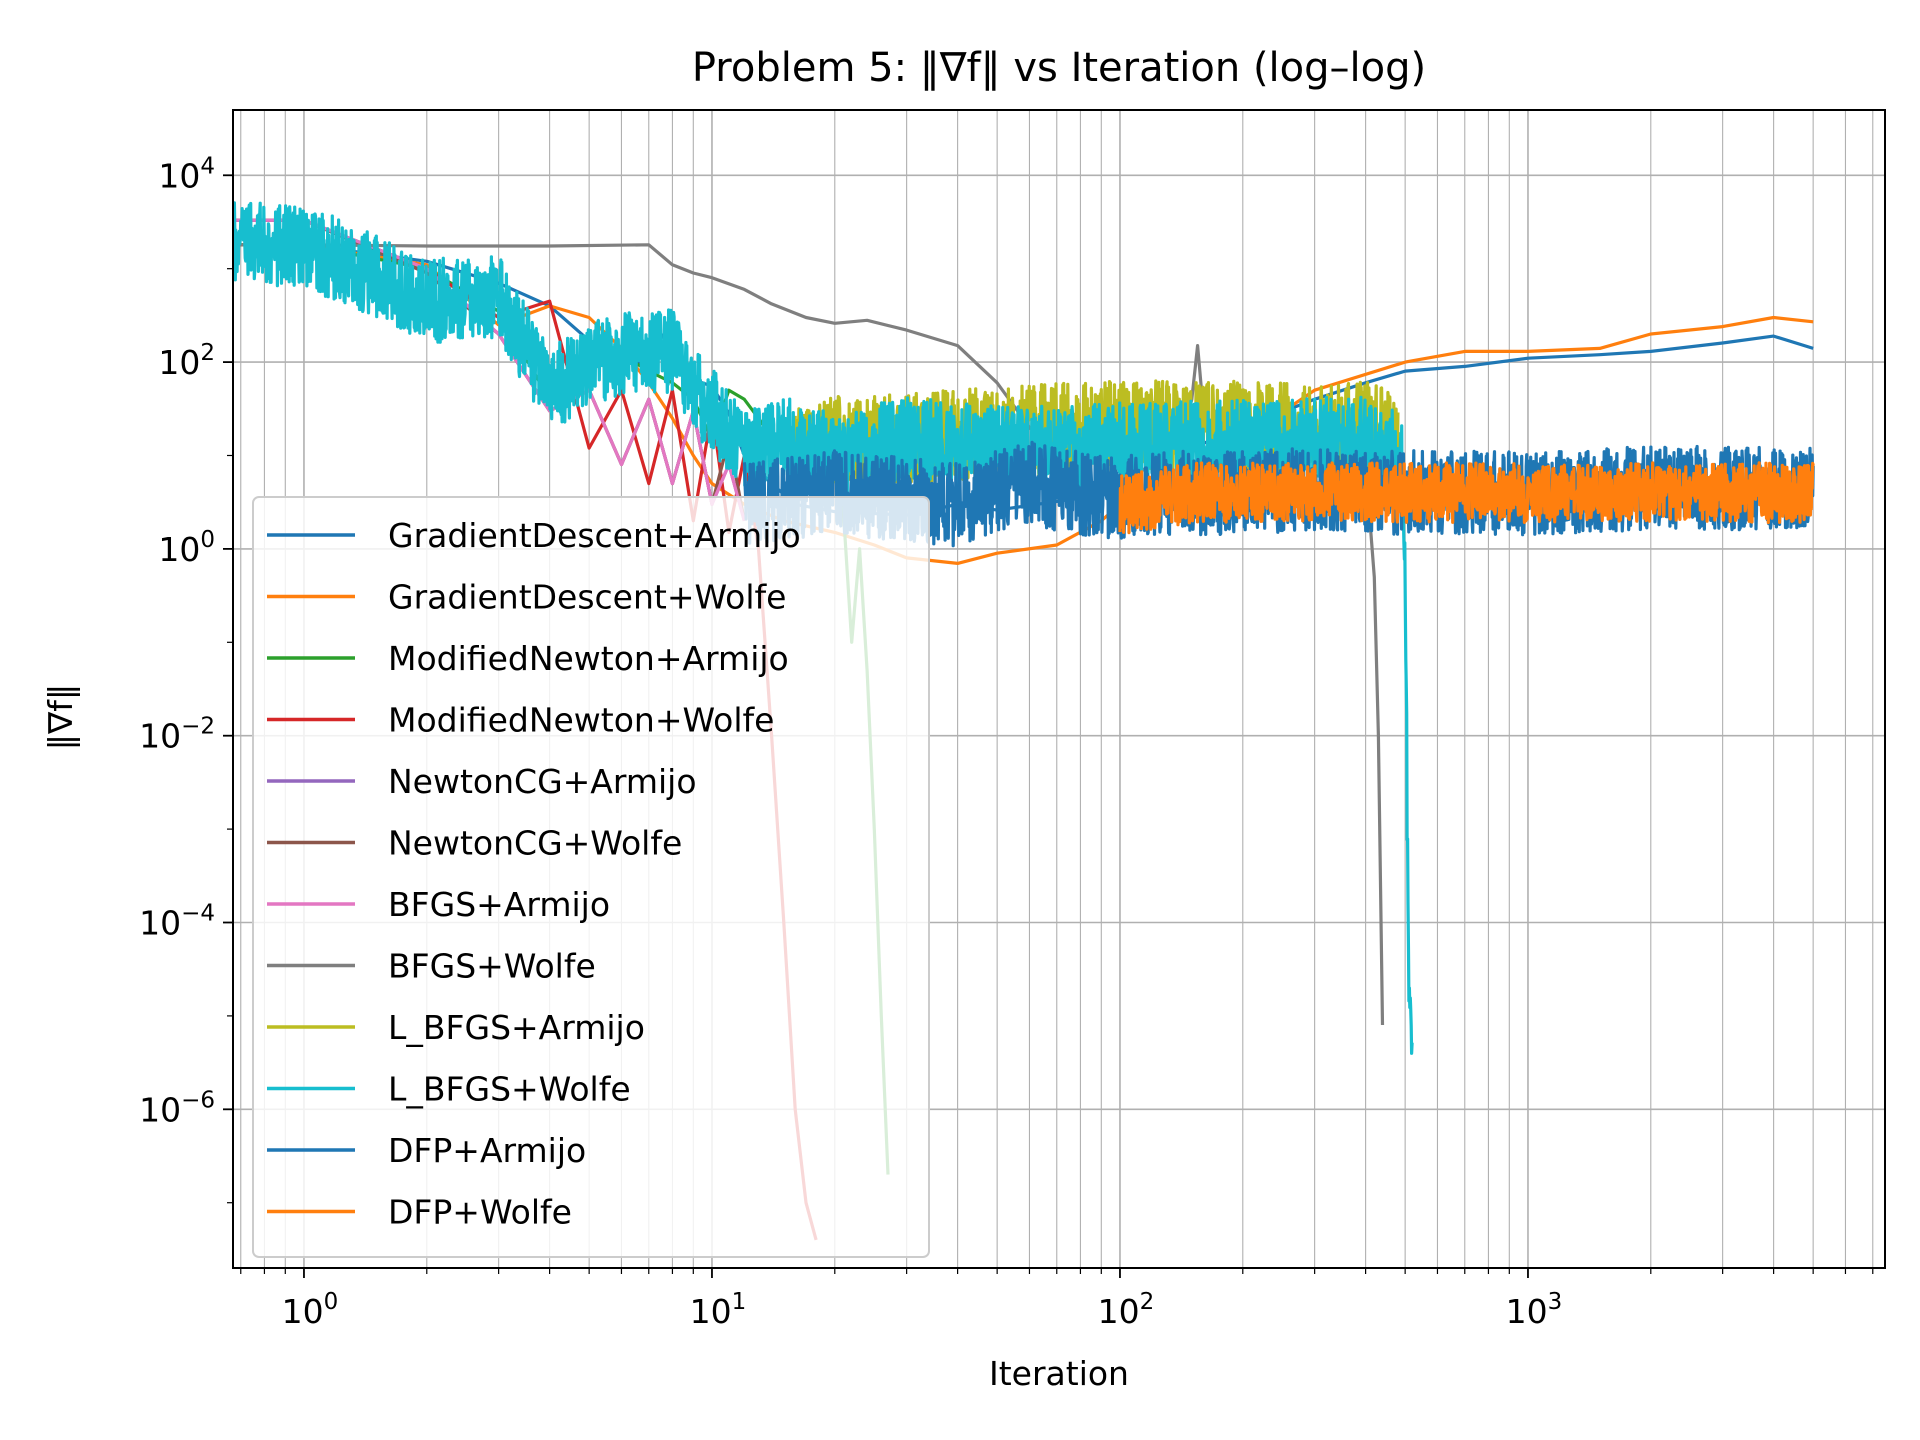  I want to click on legend-label: GradientDescent+Armijo, so click(594, 535).